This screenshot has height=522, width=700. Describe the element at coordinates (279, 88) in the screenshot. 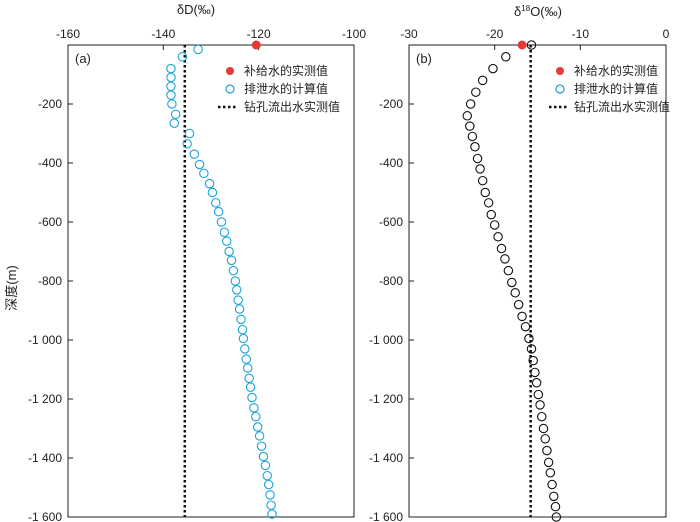

I see `legend-a: 补给水的实测值 排泄水的计算值 钻孔流出水实测值` at that location.